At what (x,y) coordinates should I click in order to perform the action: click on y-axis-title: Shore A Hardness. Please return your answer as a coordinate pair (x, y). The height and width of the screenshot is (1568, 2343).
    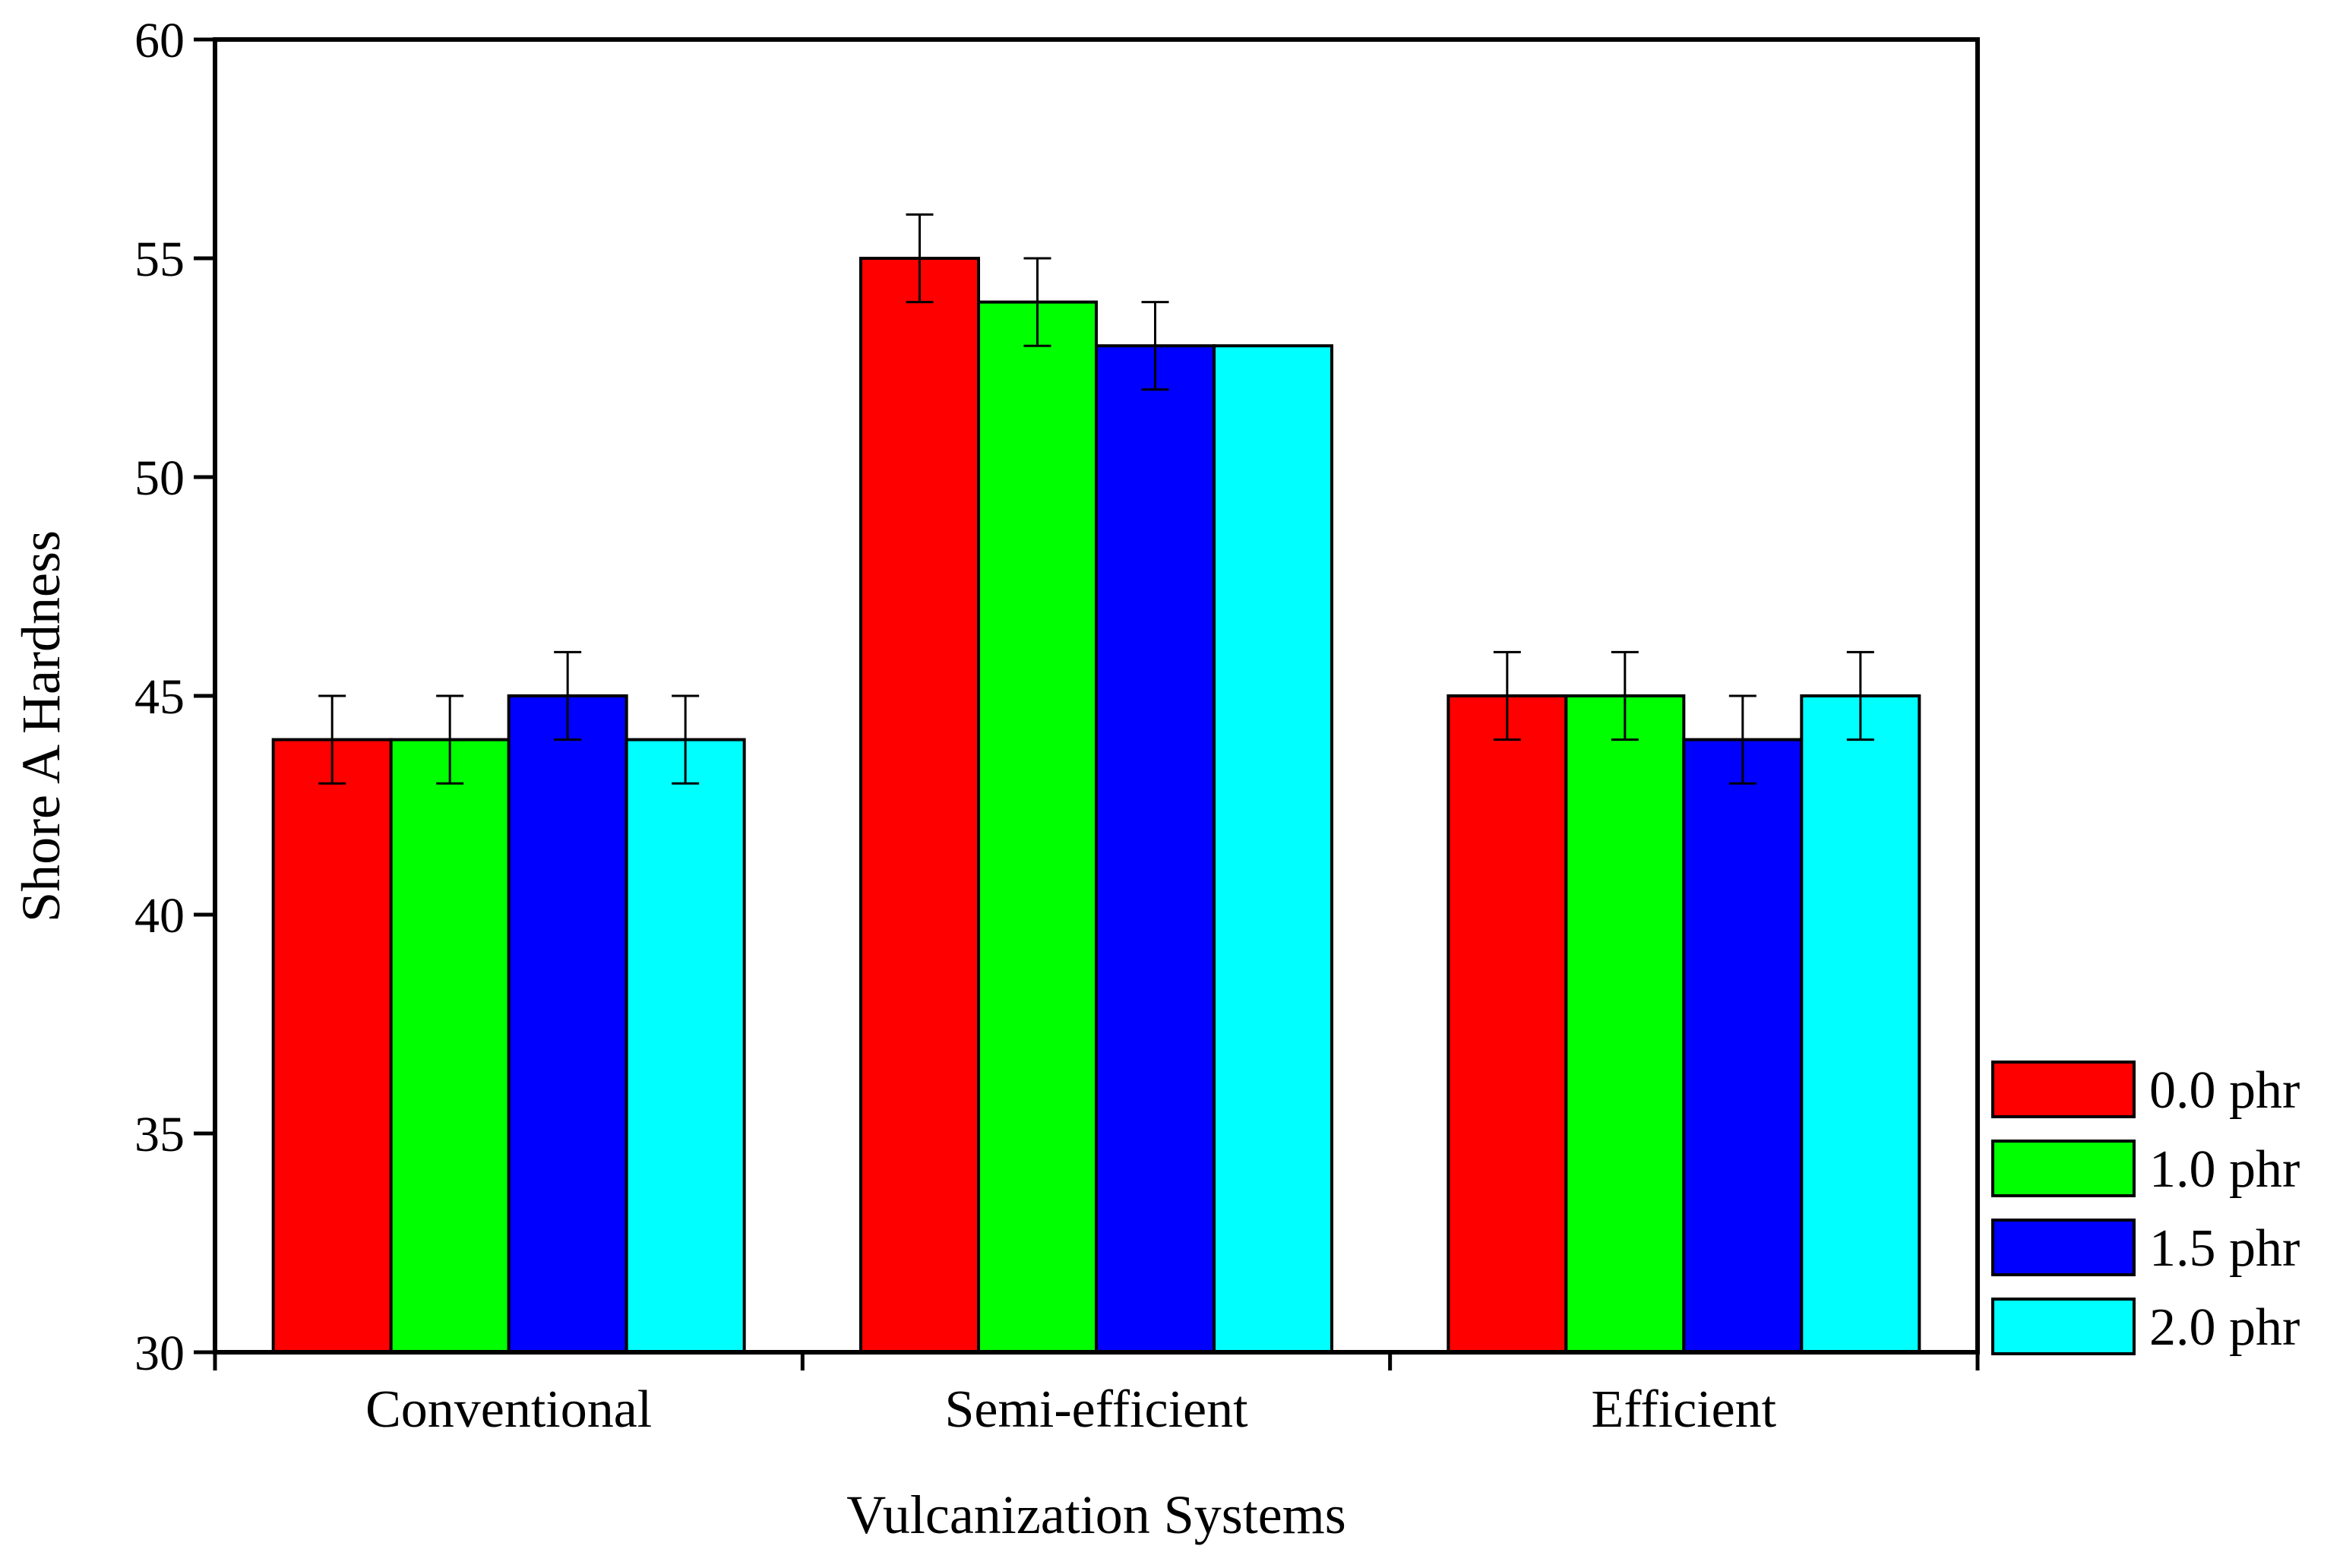
    Looking at the image, I should click on (41, 726).